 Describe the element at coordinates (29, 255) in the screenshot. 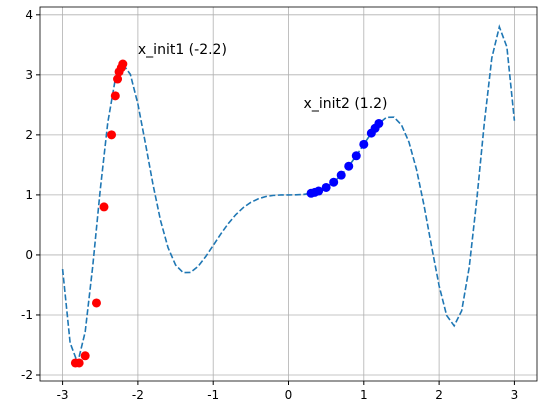

I see `y-tick-label: 0` at that location.